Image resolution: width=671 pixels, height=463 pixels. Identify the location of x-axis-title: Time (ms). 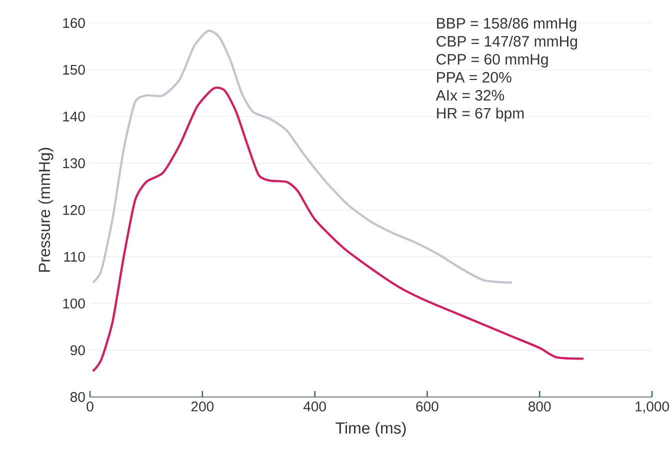
(371, 429).